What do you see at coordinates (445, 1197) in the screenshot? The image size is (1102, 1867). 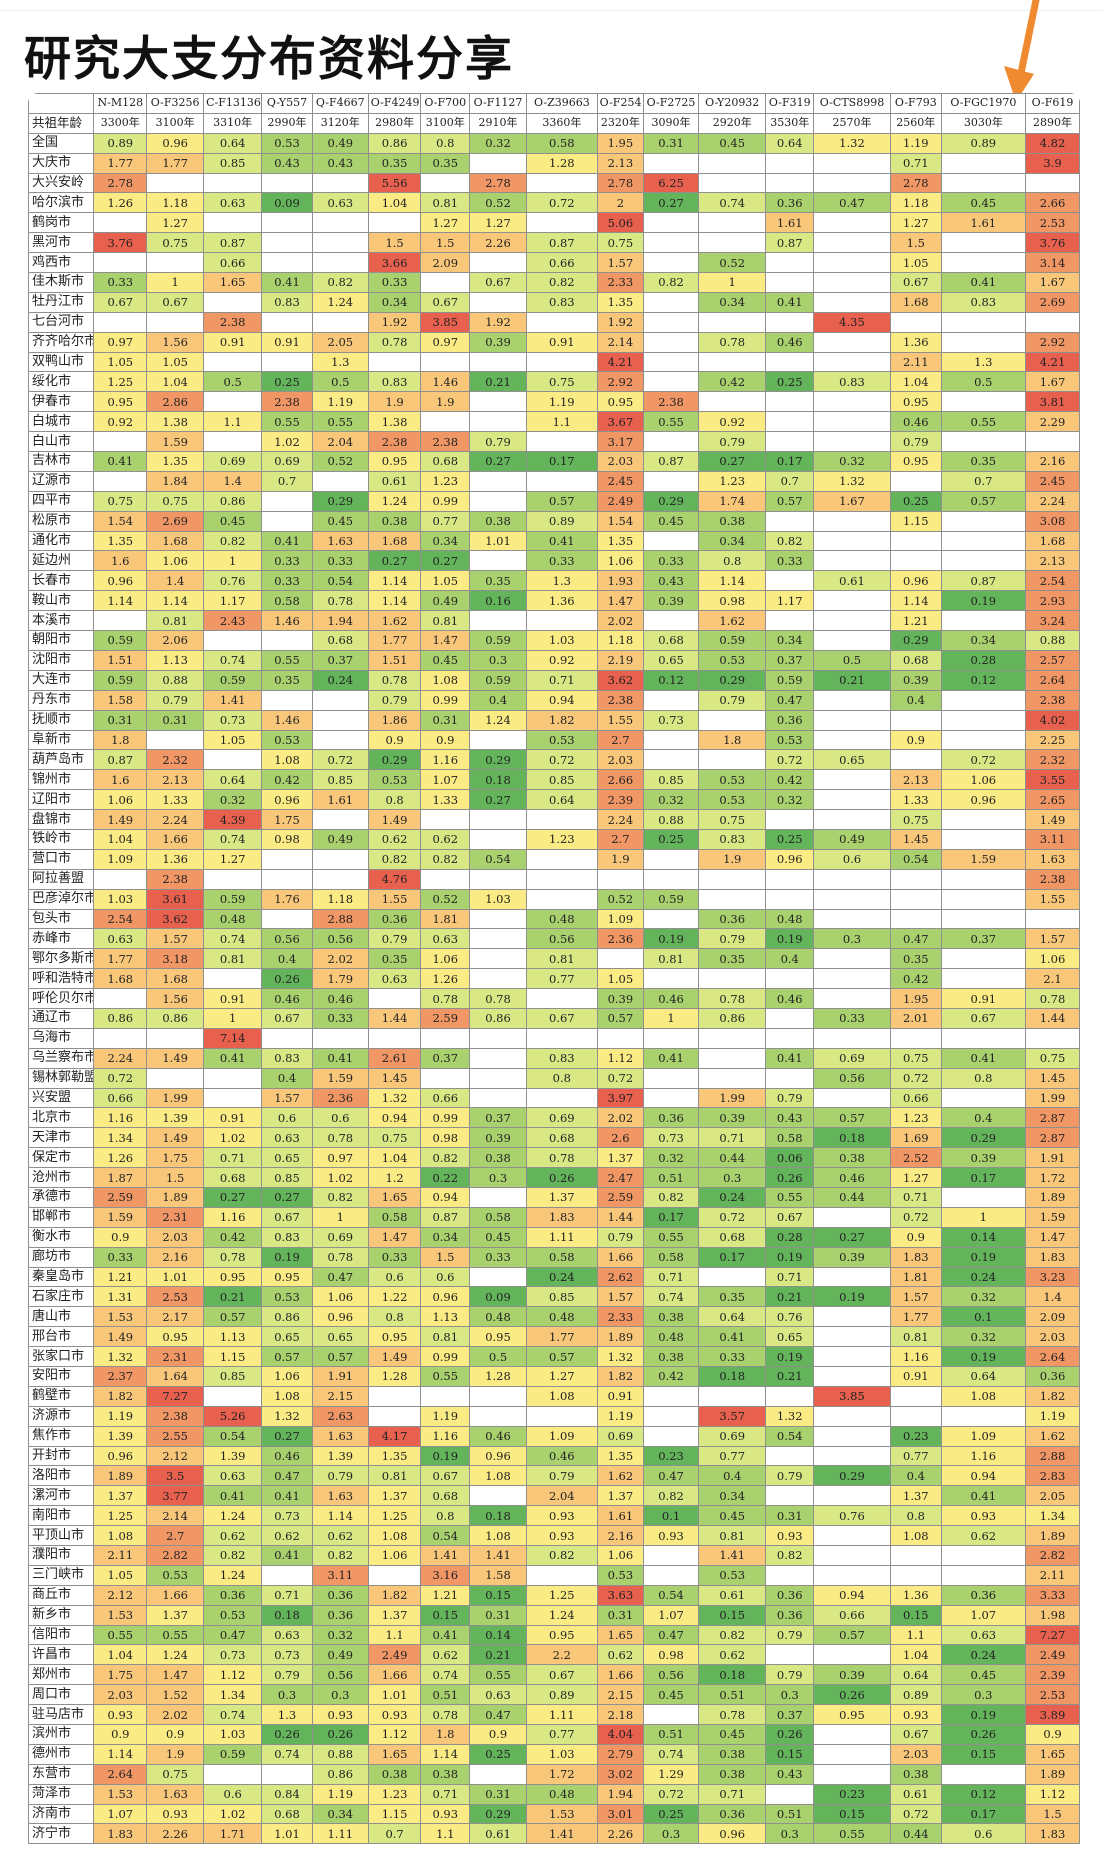 I see `value-cell: 0.94` at bounding box center [445, 1197].